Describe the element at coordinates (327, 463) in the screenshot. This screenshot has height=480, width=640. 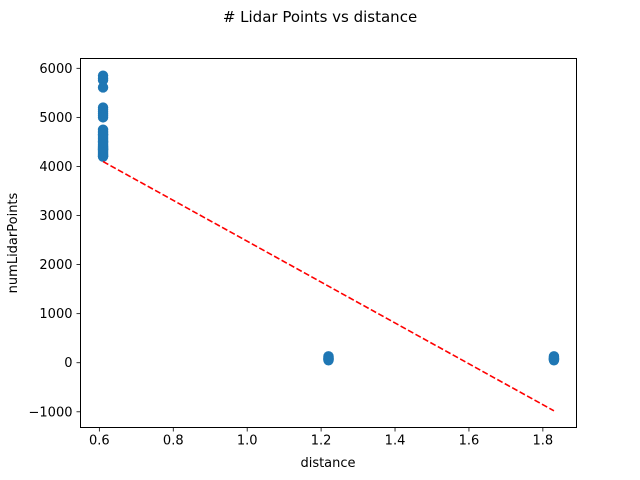
I see `x-axis-label: distance` at that location.